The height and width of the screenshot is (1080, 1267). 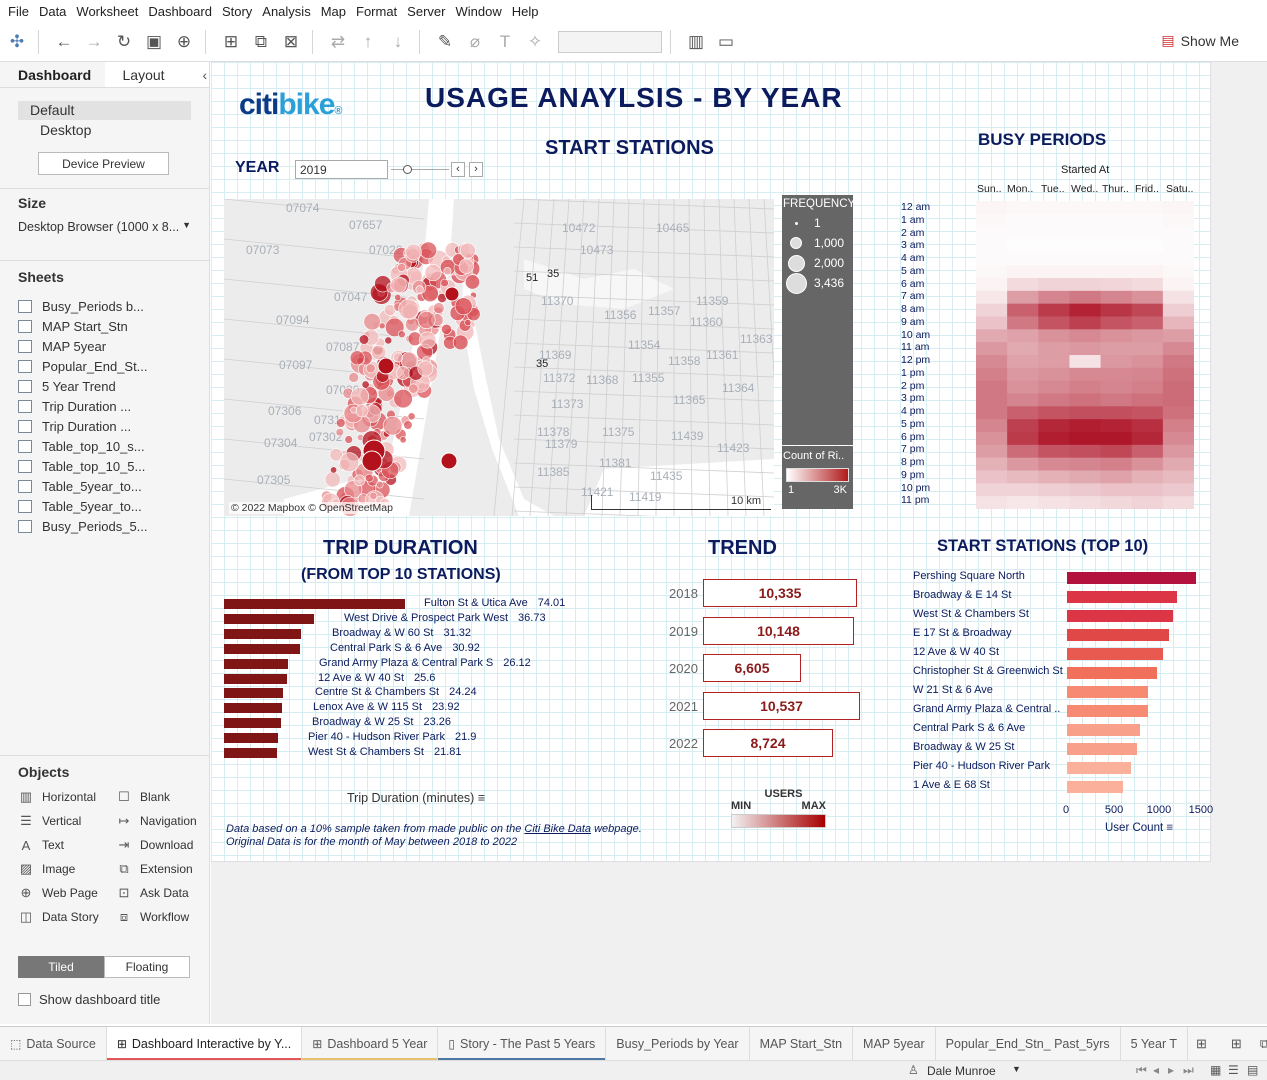 I want to click on sheet-tab: MAP Start_Stn, so click(x=802, y=1043).